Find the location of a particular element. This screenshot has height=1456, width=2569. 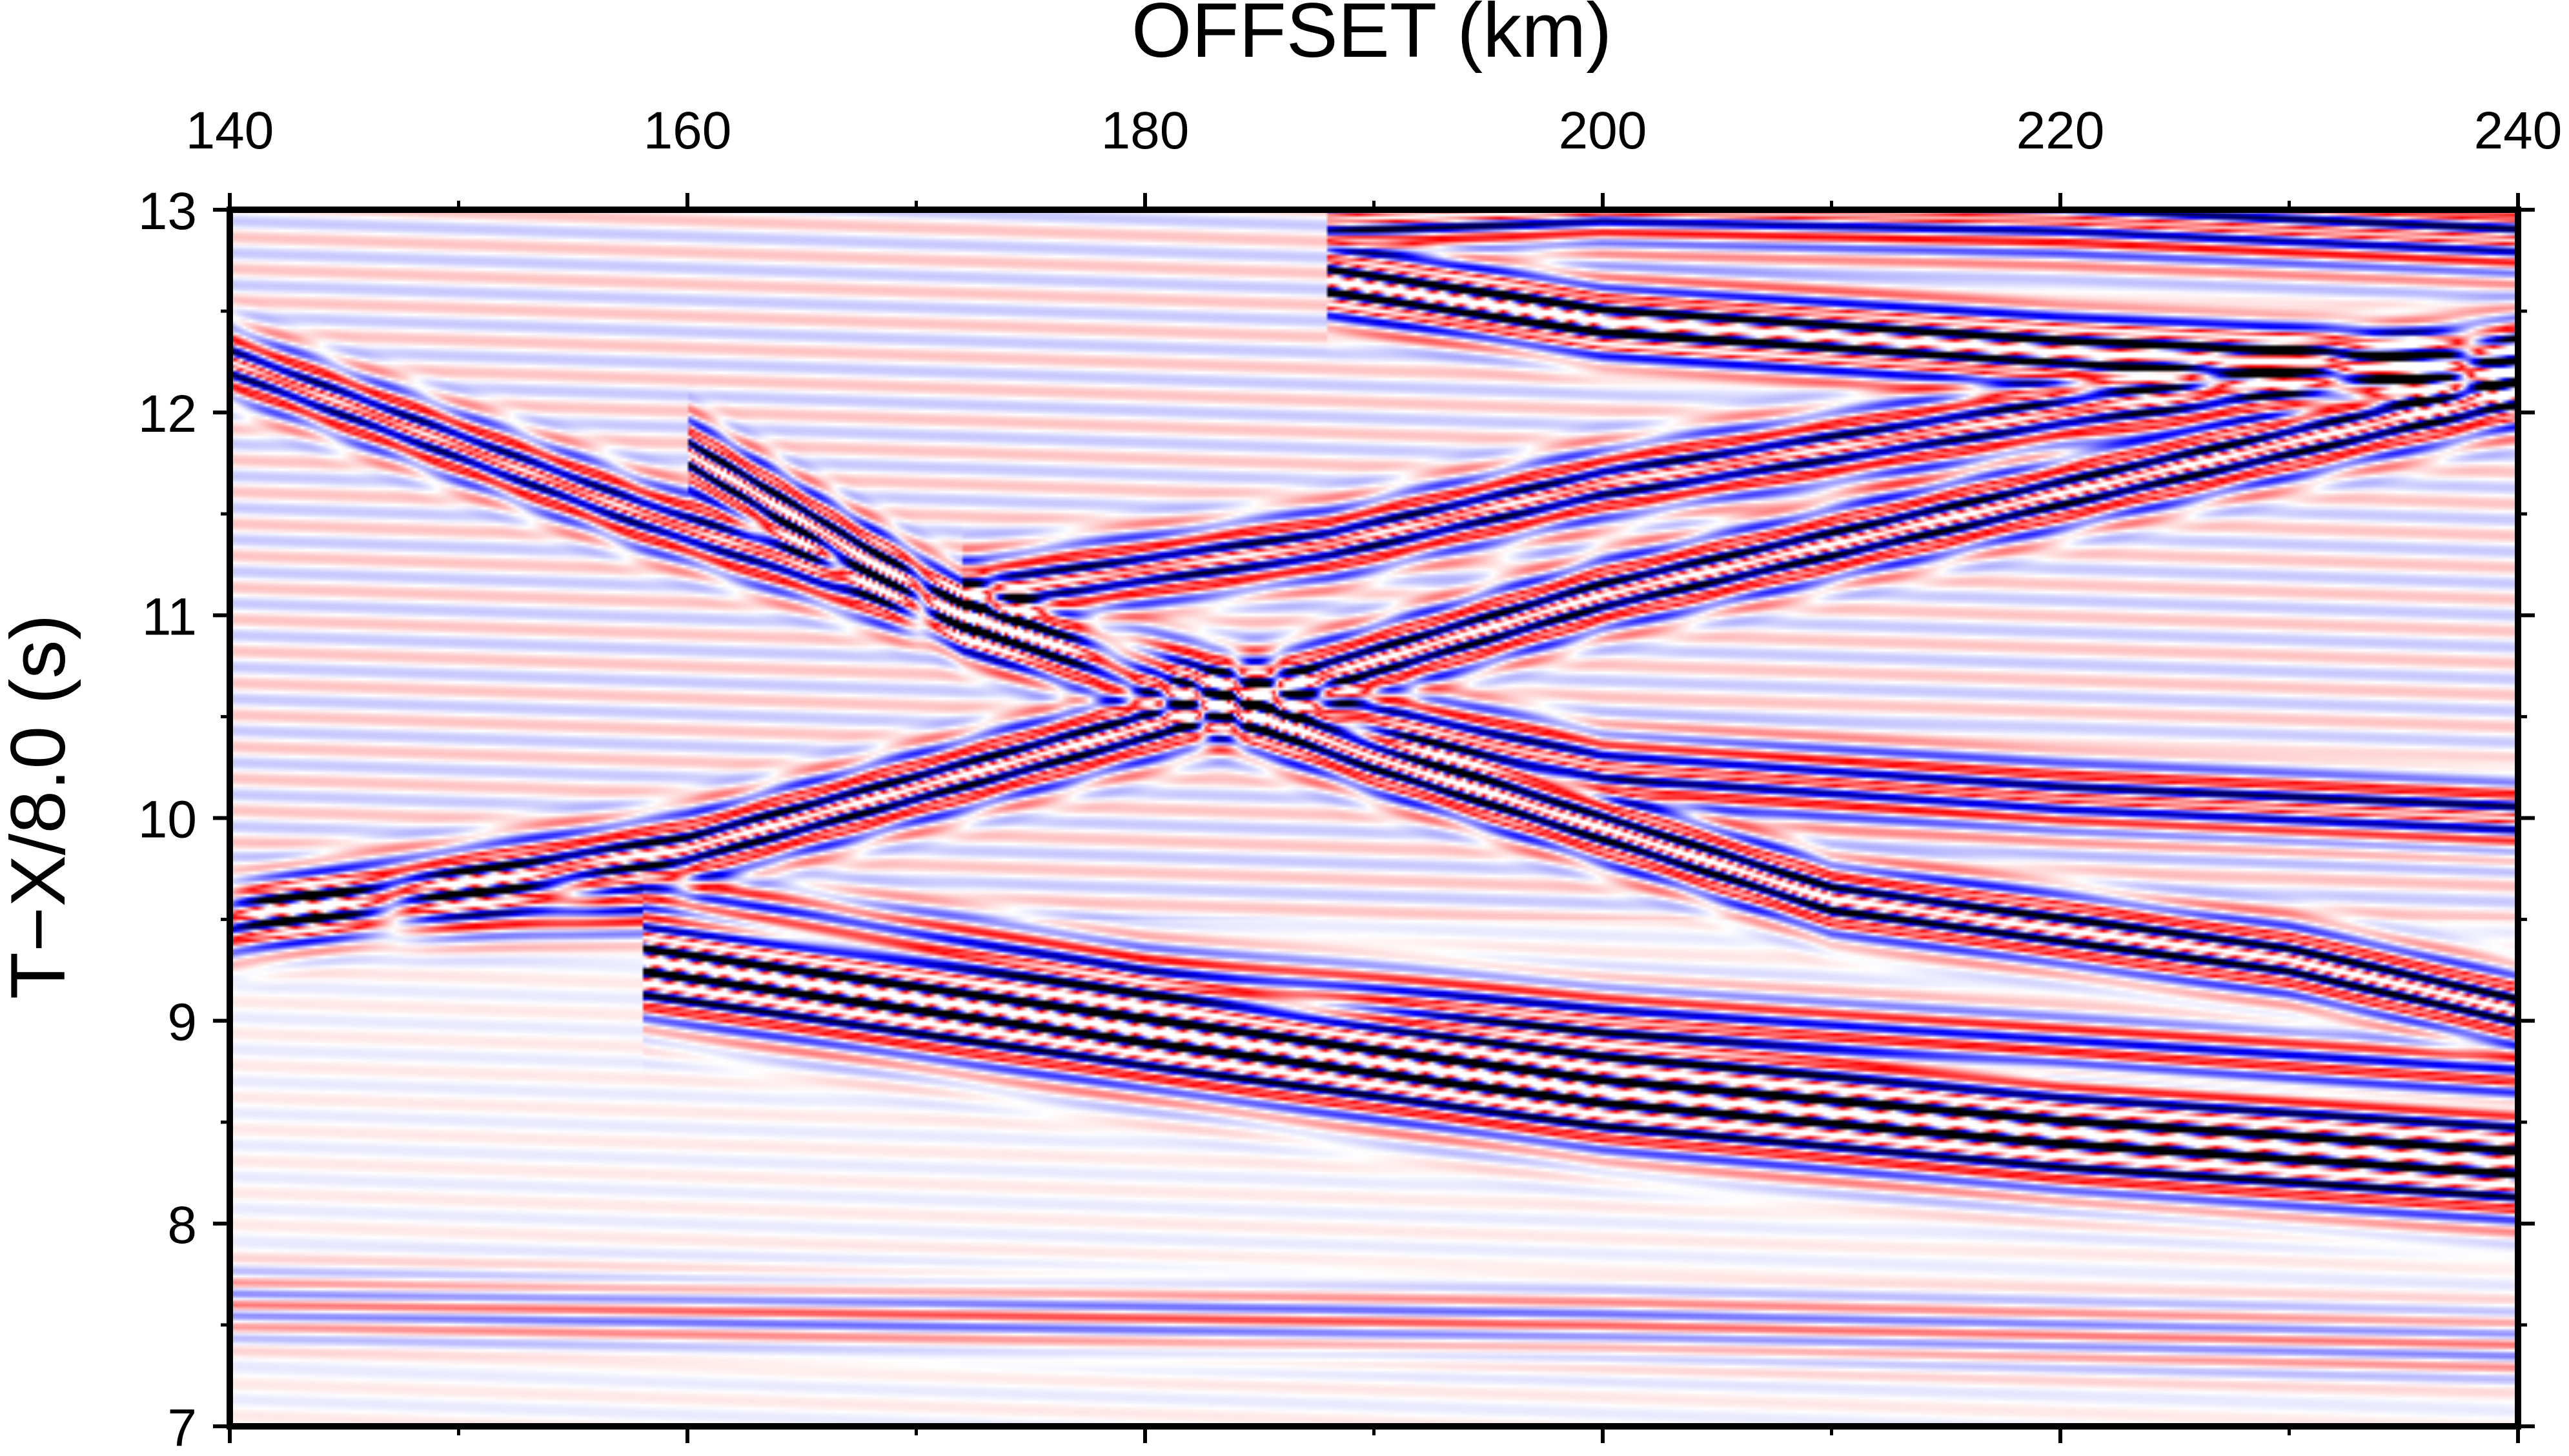

x-axis-title-group: OFFSET (km) is located at coordinates (1372, 37).